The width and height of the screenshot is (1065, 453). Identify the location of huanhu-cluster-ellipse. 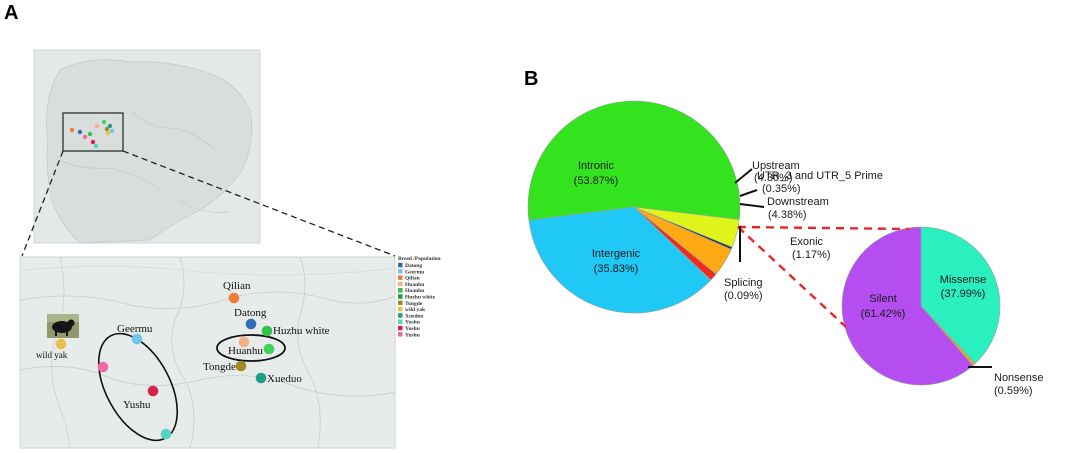
(251, 348).